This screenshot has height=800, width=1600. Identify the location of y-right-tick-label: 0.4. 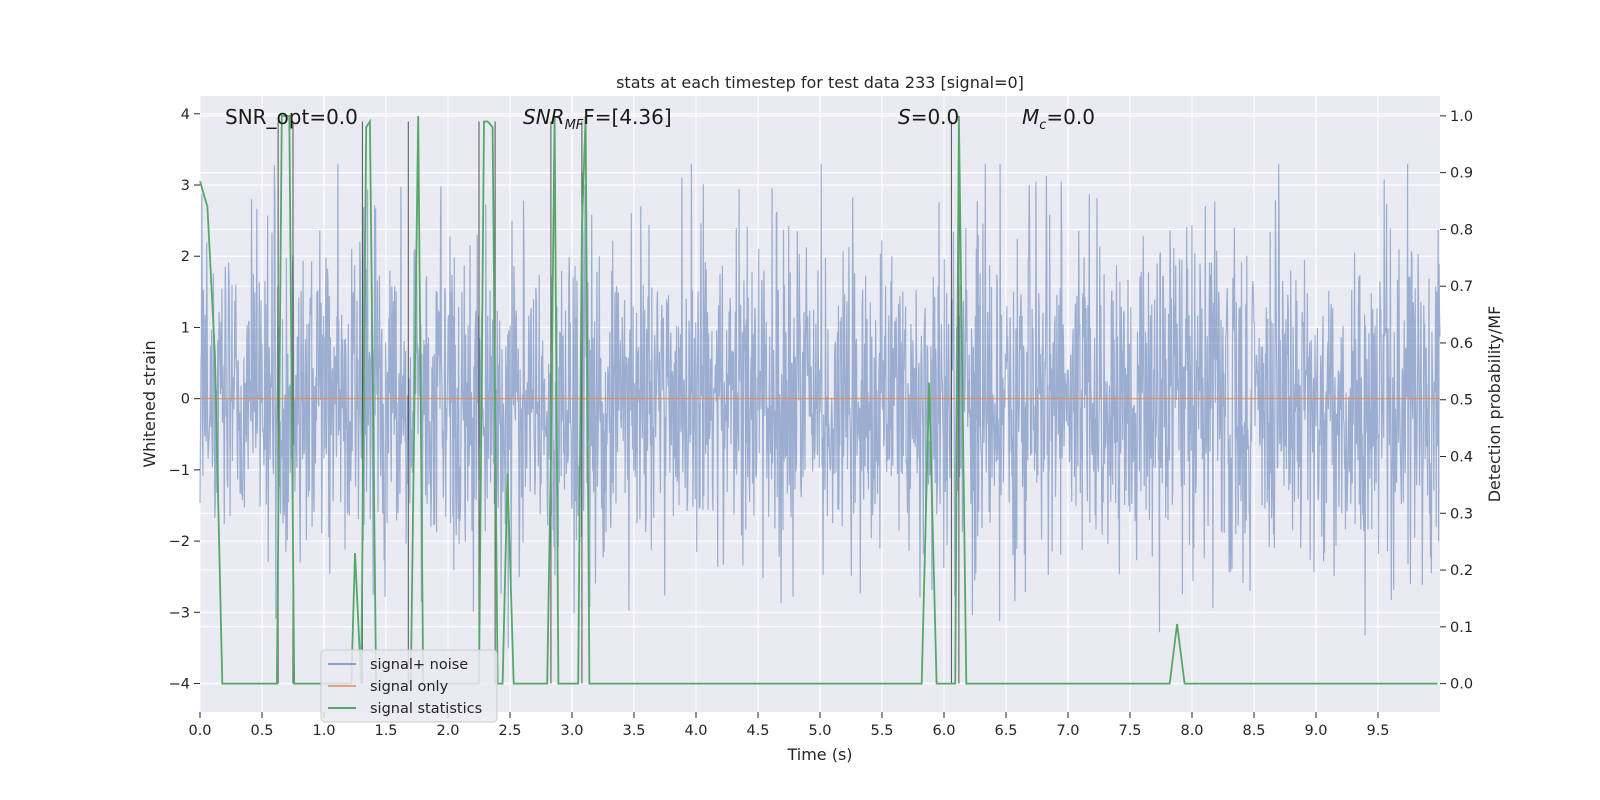
(1461, 458).